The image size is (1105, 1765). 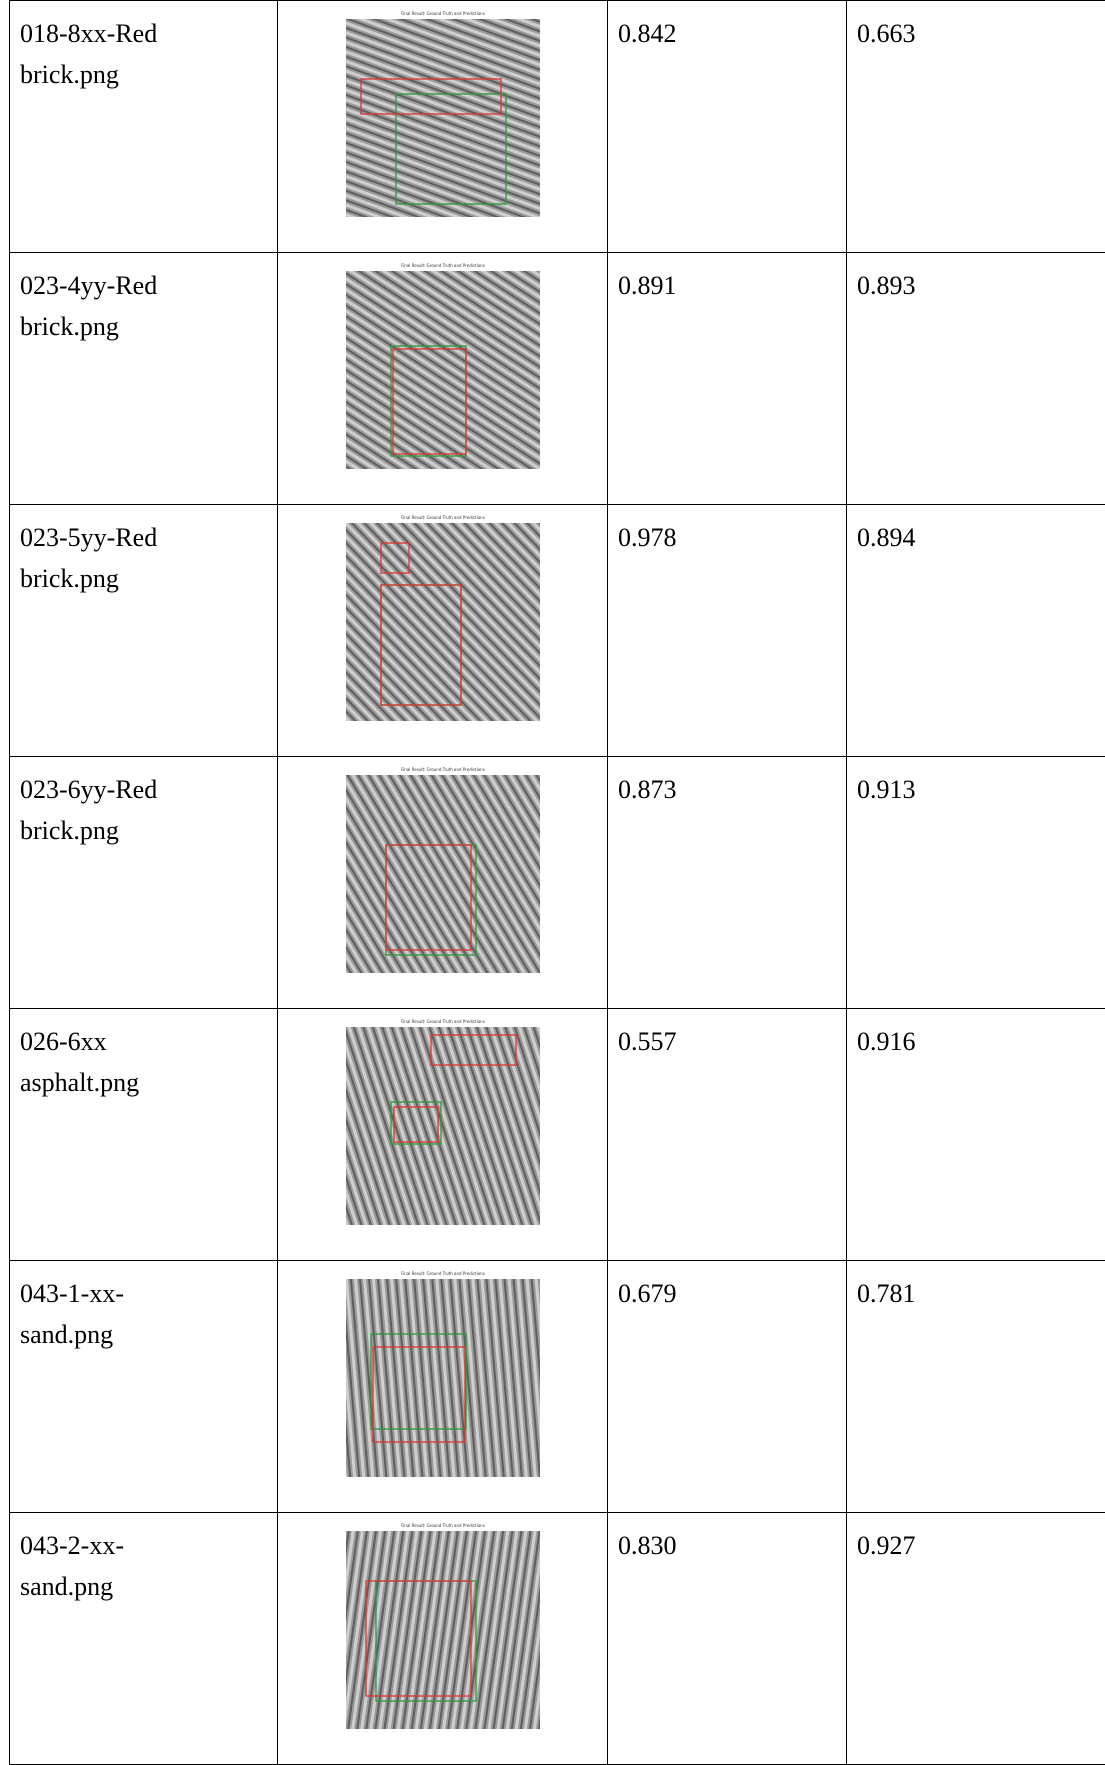 What do you see at coordinates (976, 1639) in the screenshot?
I see `score-b: 0.927` at bounding box center [976, 1639].